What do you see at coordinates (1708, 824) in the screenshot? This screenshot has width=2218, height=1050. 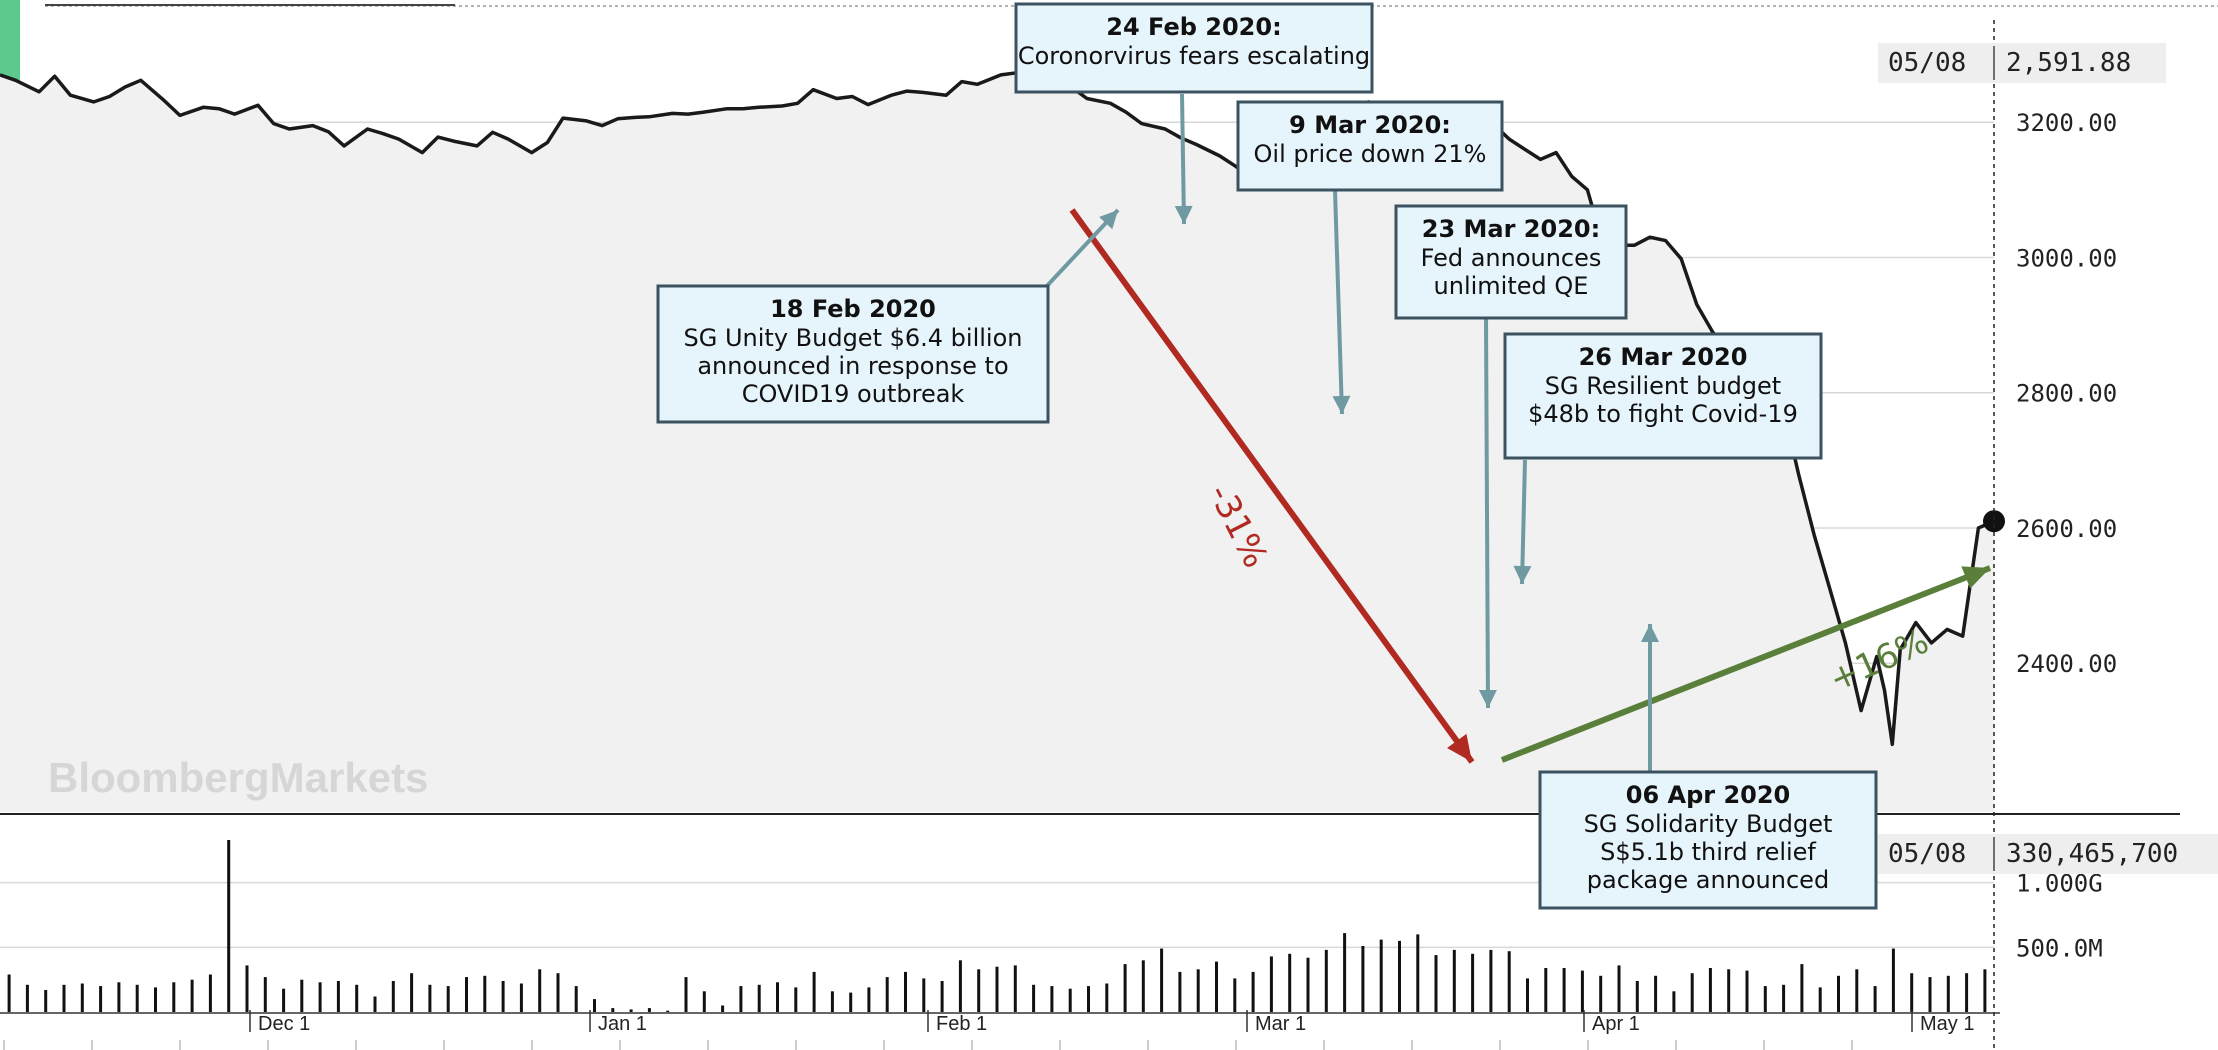 I see `callout-line: SG Solidarity Budget` at bounding box center [1708, 824].